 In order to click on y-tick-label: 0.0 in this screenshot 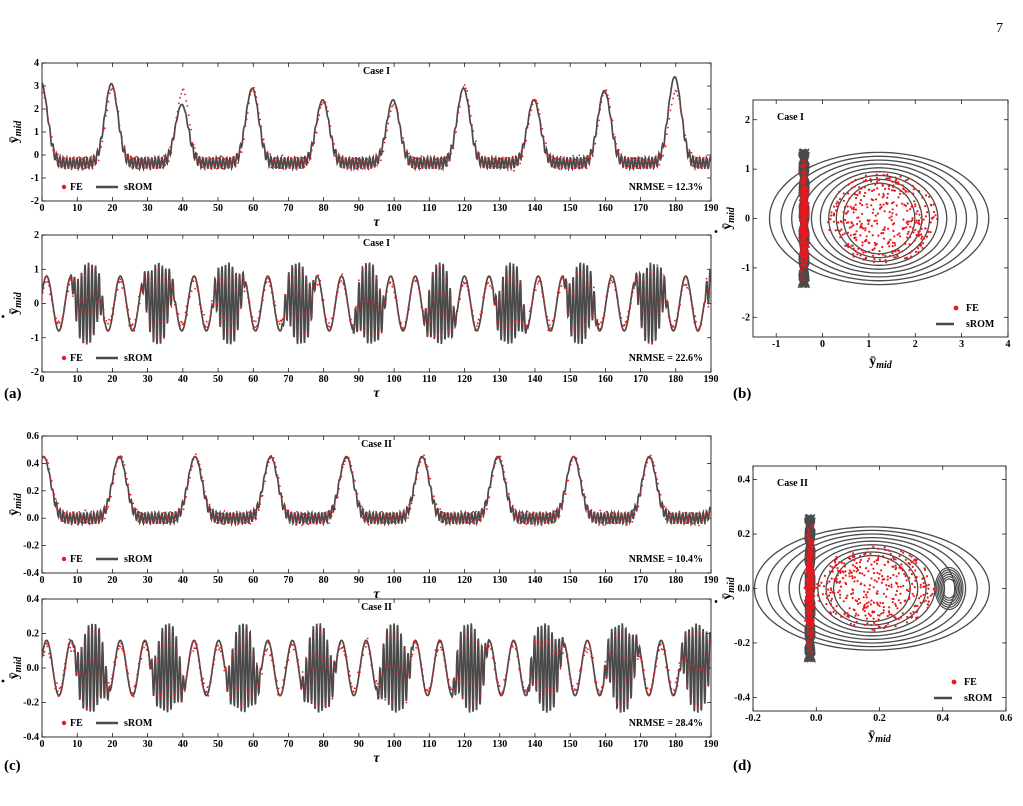, I will do `click(33, 518)`.